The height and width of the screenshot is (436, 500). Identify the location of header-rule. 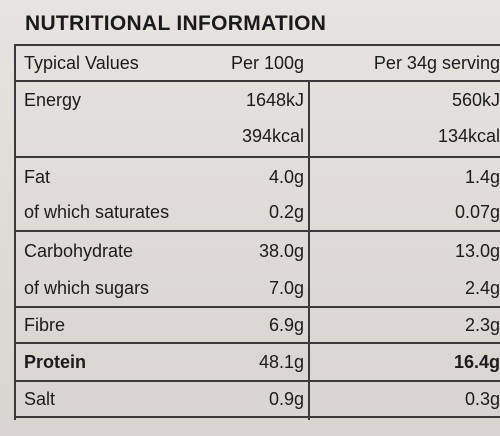
(257, 81).